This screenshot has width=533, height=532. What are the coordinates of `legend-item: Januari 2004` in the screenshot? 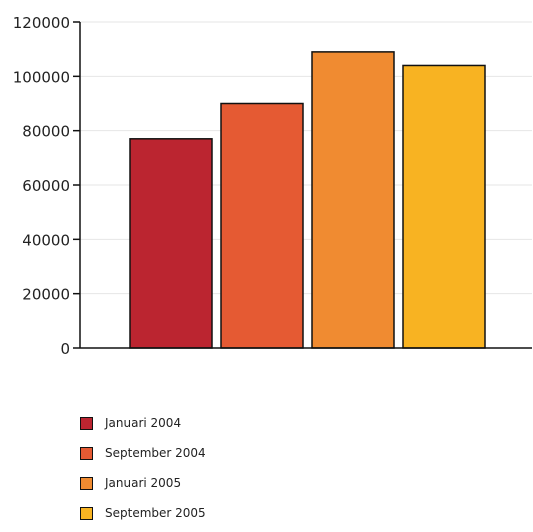 It's located at (143, 423).